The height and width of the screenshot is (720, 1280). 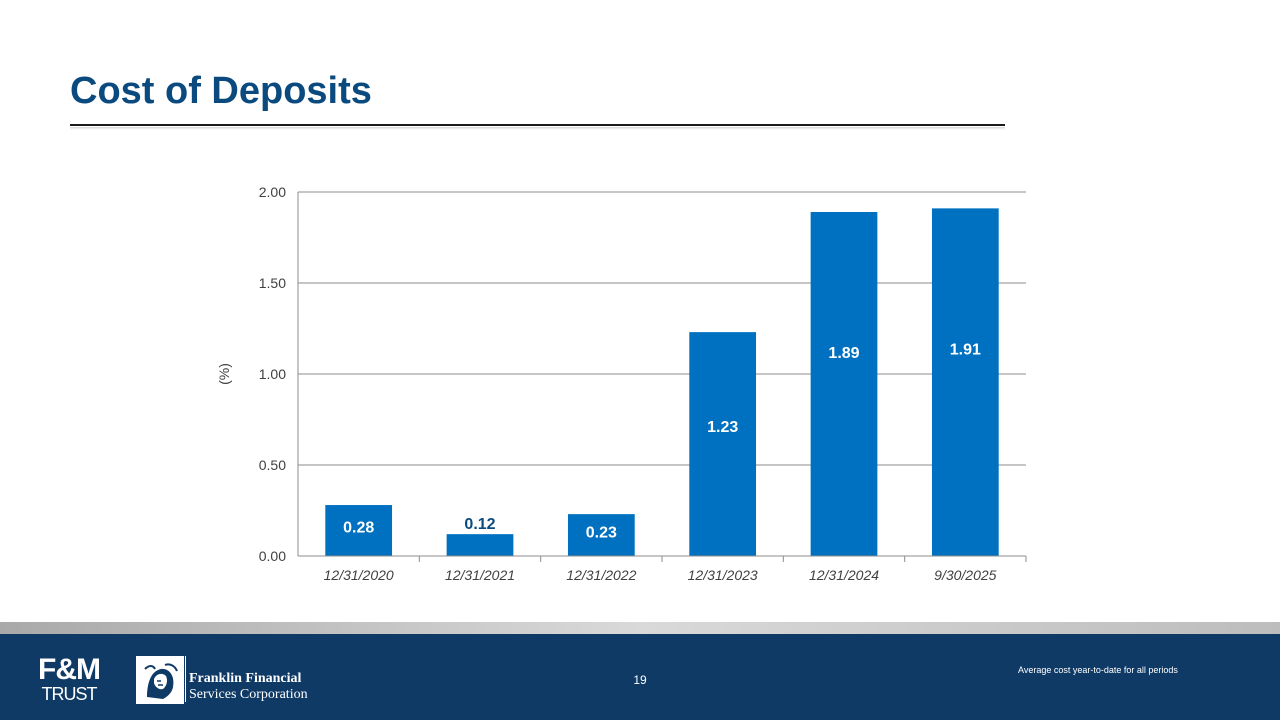 What do you see at coordinates (537, 128) in the screenshot?
I see `title-divider-shadow` at bounding box center [537, 128].